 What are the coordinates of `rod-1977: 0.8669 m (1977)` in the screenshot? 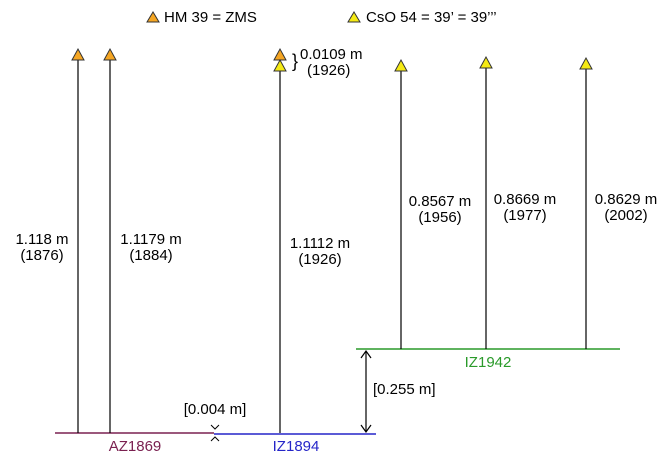 It's located at (518, 202).